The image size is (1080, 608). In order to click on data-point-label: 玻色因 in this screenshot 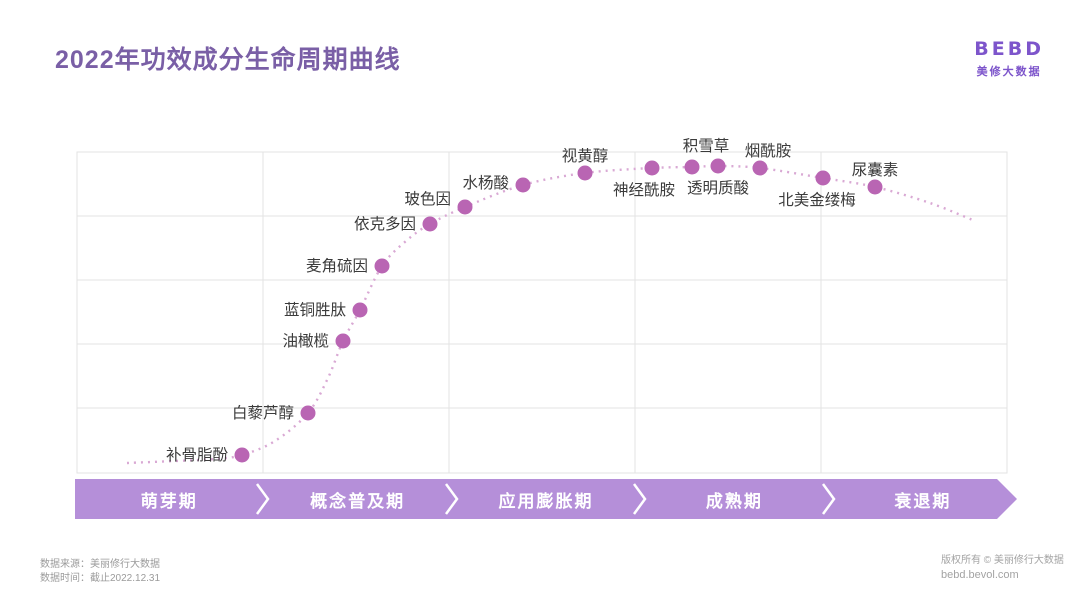, I will do `click(427, 199)`.